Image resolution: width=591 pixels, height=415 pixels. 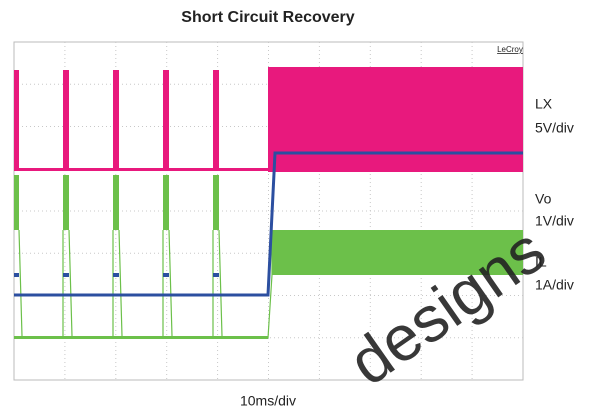 What do you see at coordinates (268, 401) in the screenshot?
I see `x-scale: 10ms/div` at bounding box center [268, 401].